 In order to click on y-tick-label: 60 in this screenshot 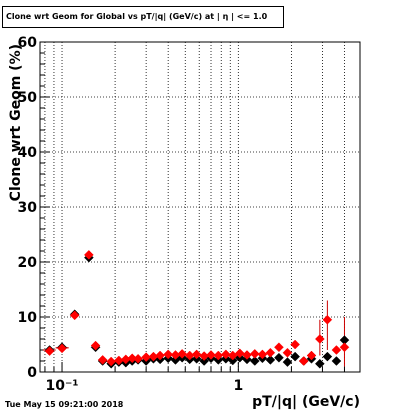, I will do `click(28, 43)`.